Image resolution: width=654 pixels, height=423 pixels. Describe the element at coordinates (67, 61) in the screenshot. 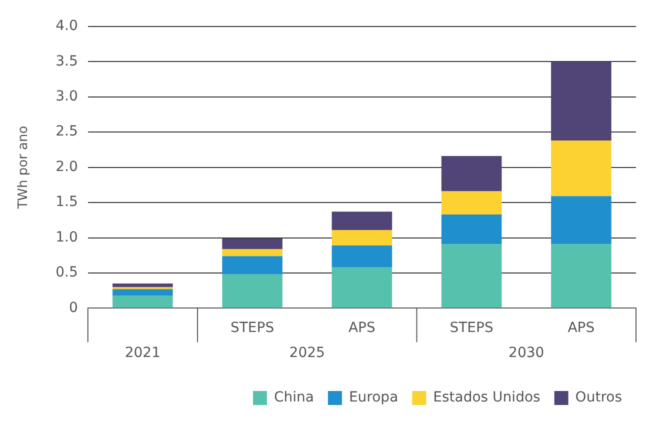

I see `y-tick-label: 3.5` at that location.